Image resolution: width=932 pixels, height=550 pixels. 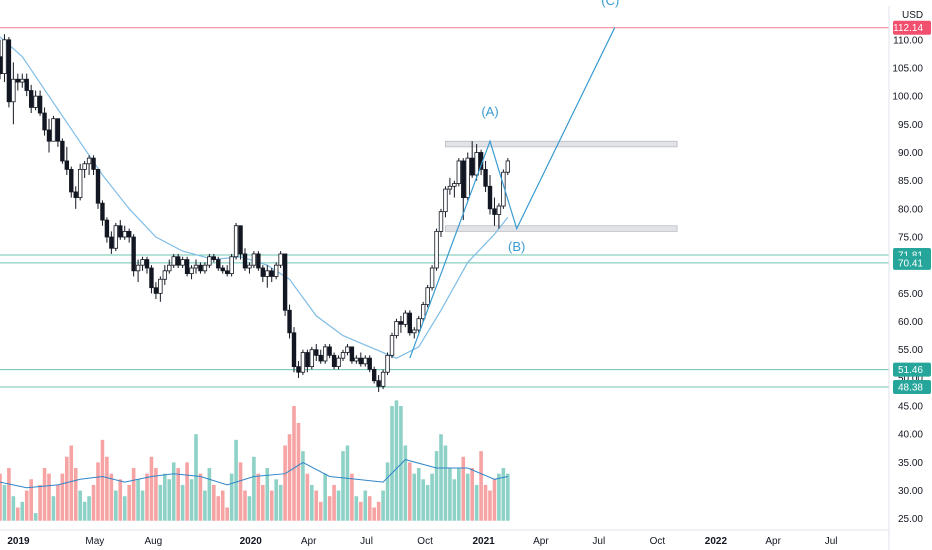 What do you see at coordinates (910, 350) in the screenshot?
I see `price-tick-label: 55.00` at bounding box center [910, 350].